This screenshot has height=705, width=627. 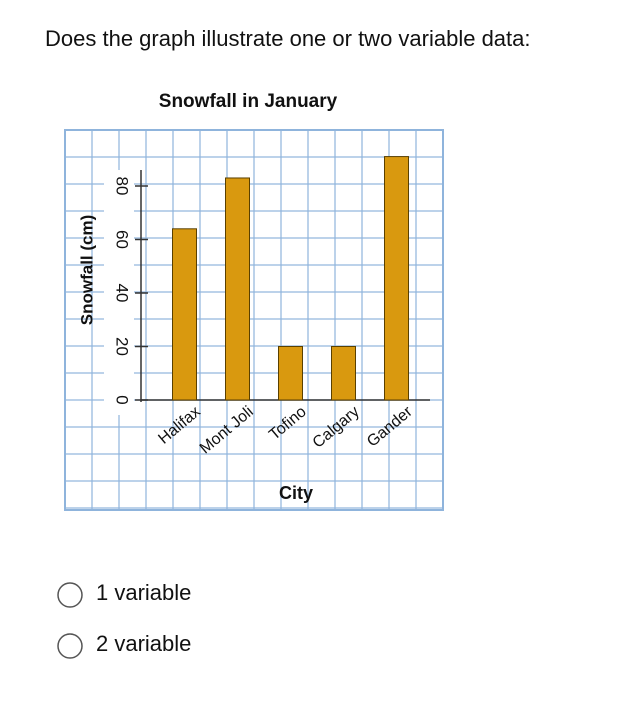 What do you see at coordinates (143, 643) in the screenshot?
I see `option-label: 2 variable` at bounding box center [143, 643].